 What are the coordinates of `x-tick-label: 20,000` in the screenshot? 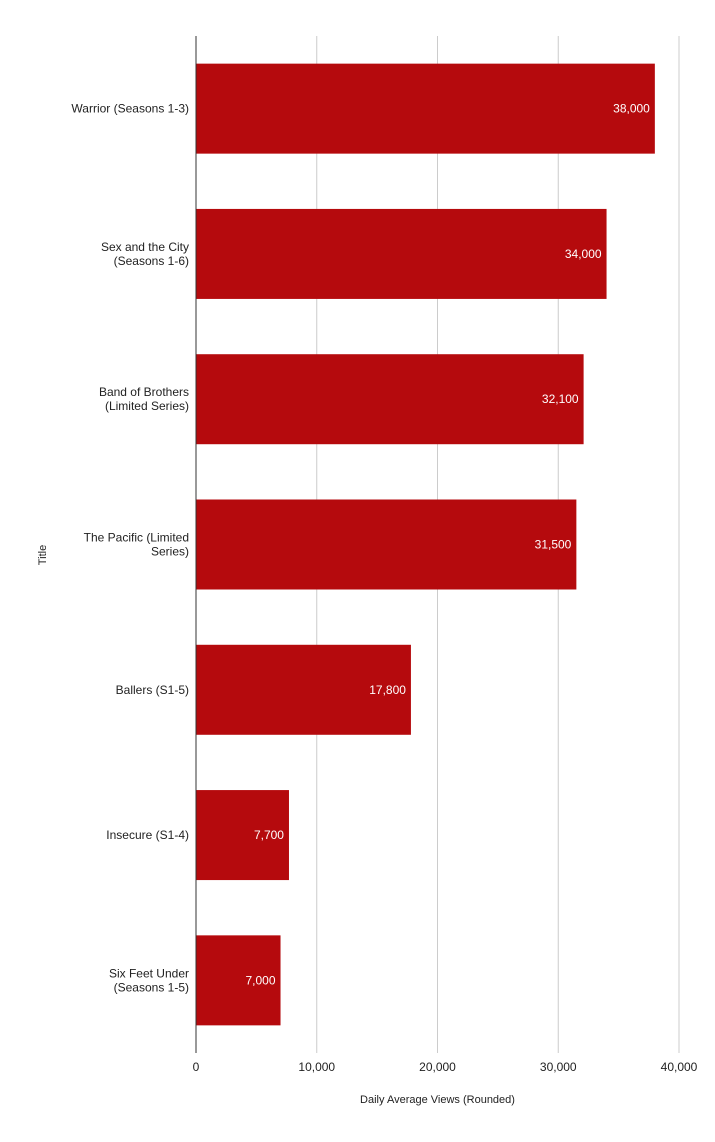 It's located at (437, 1067).